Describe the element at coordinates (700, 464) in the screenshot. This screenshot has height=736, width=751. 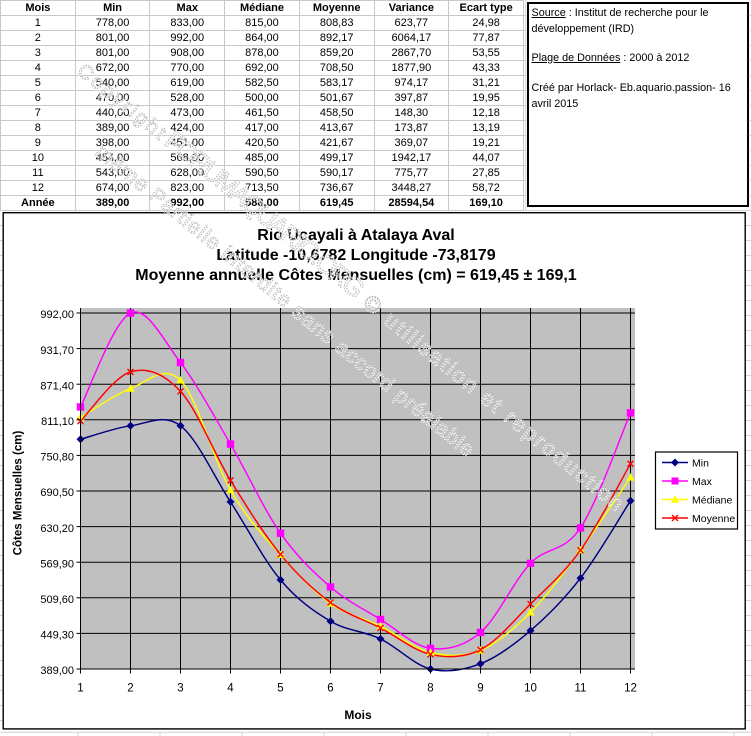
I see `svg-text: Min` at that location.